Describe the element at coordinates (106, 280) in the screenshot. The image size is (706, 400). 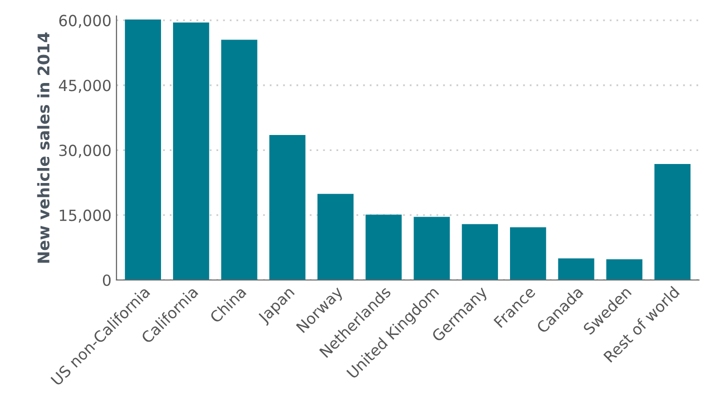
I see `y-tick-label: 0` at that location.